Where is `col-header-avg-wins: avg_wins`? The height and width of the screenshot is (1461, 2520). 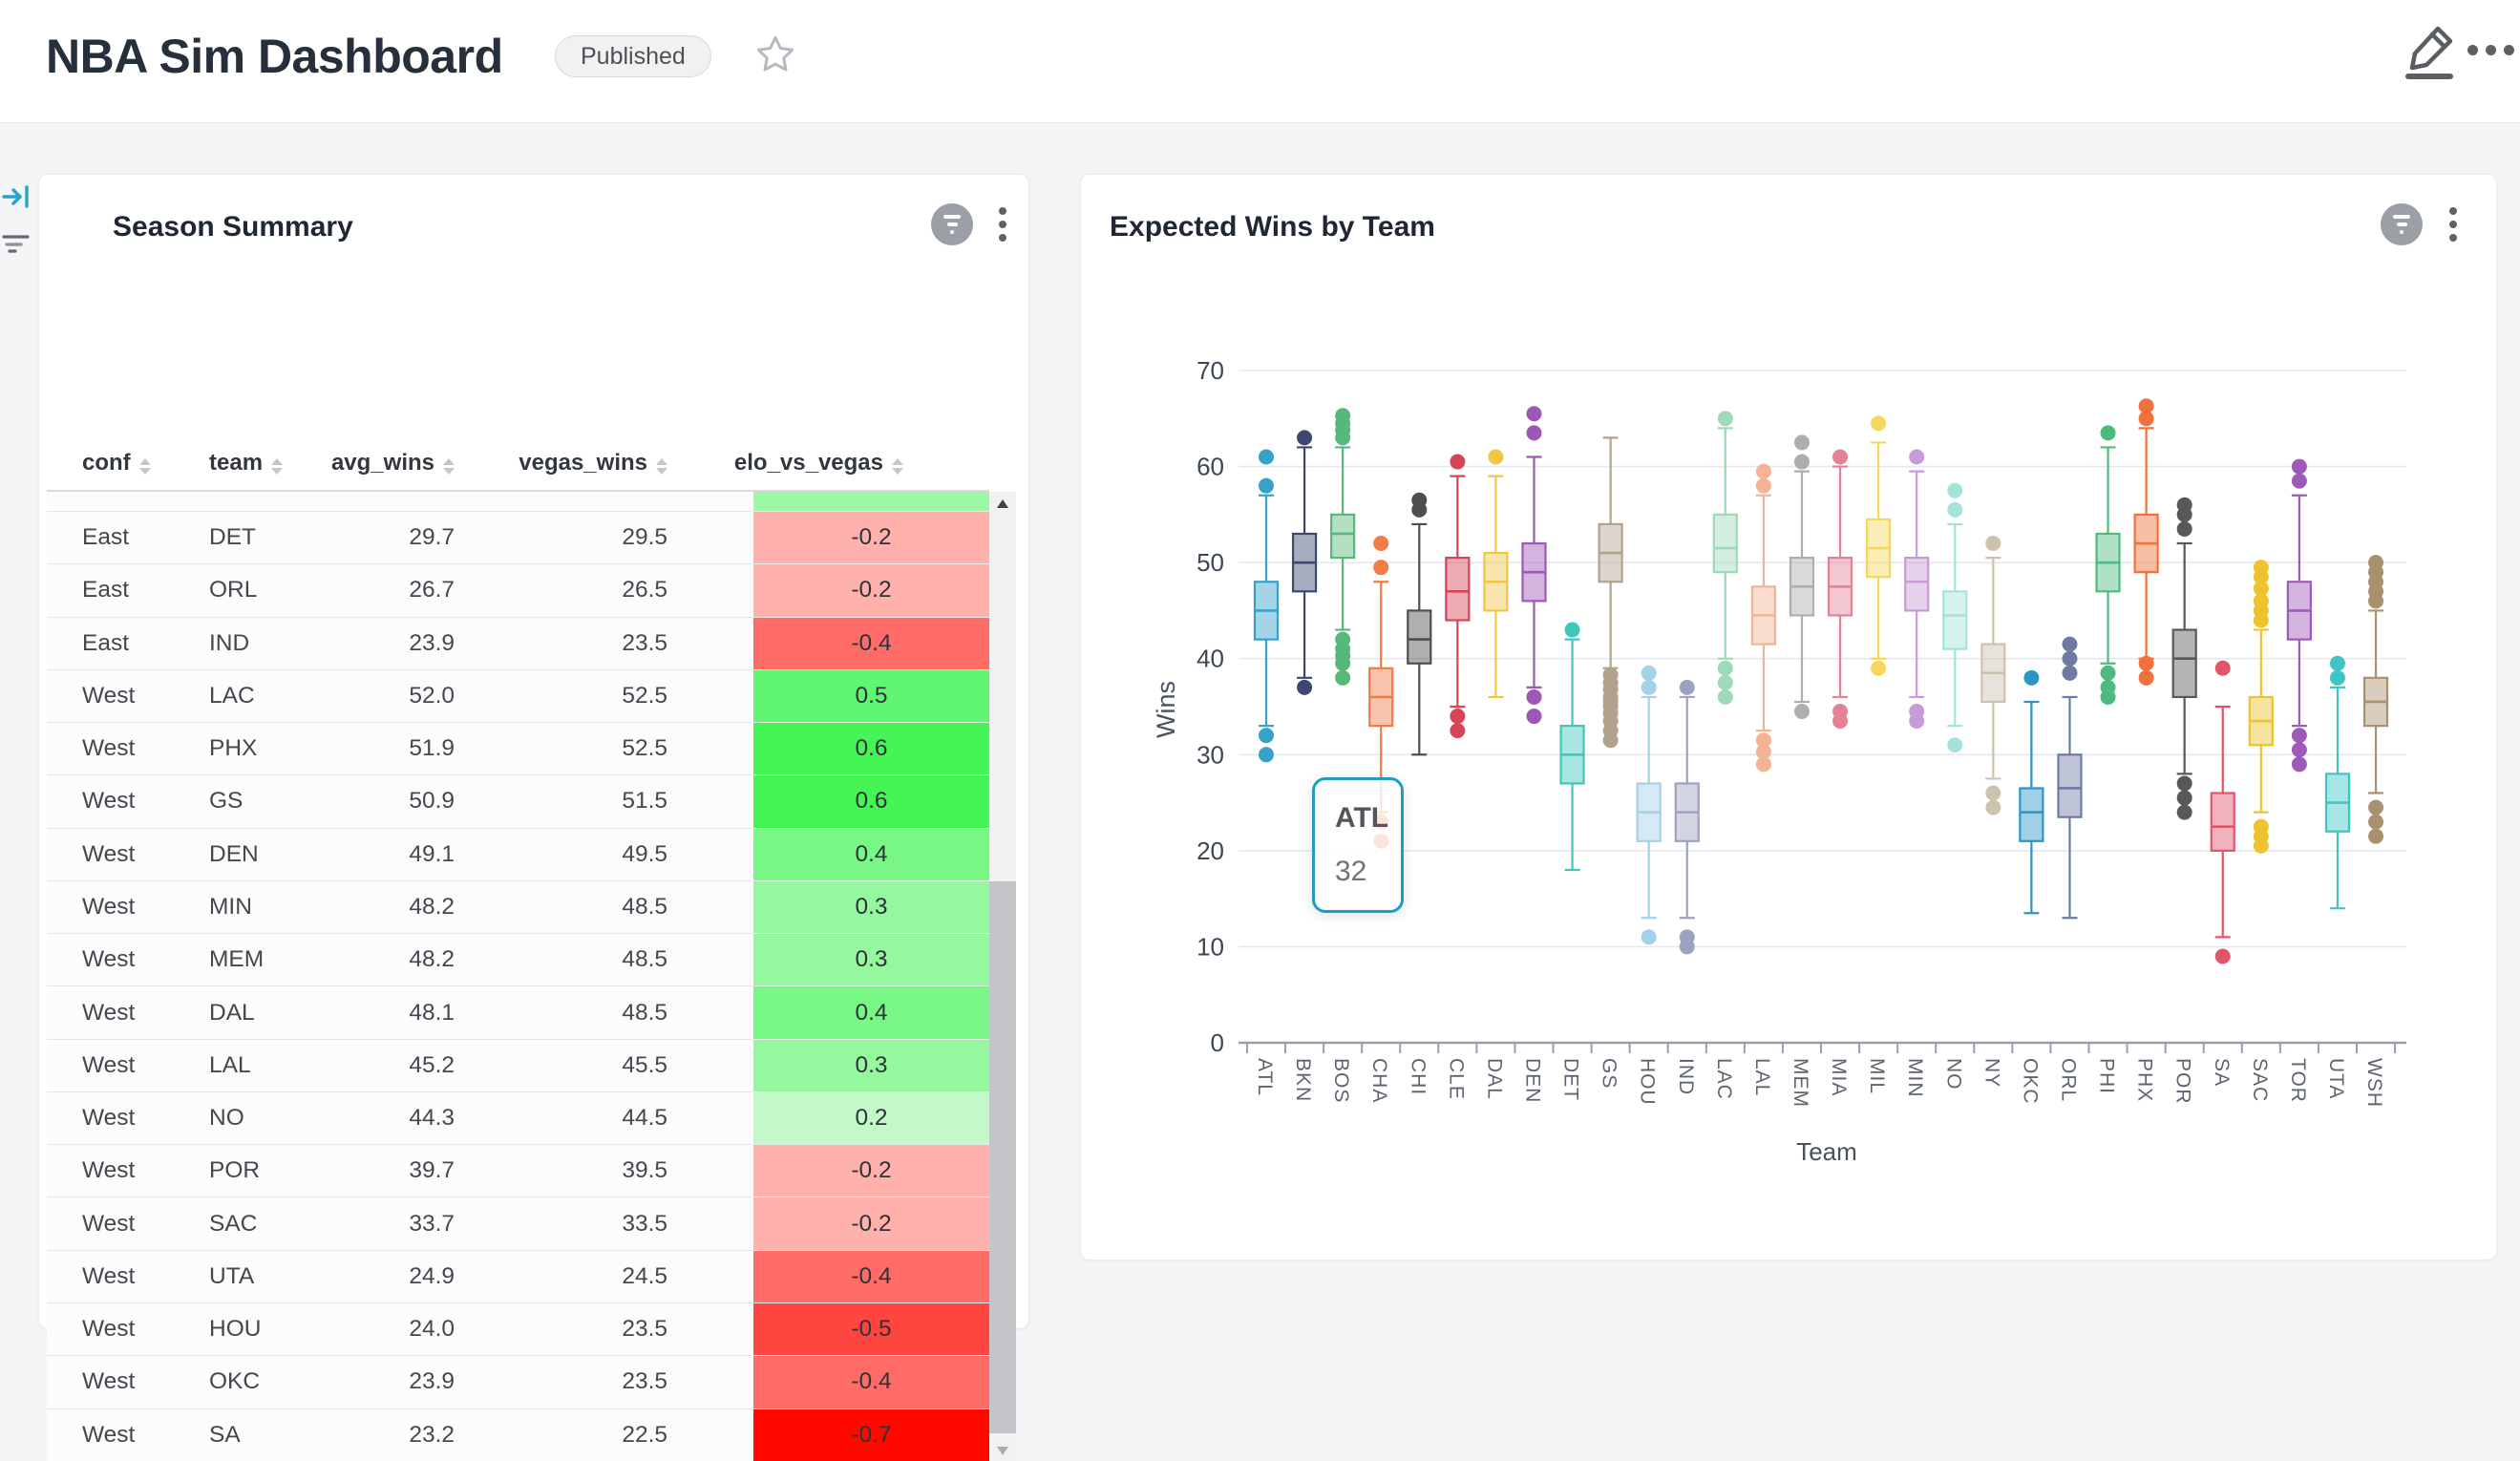
col-header-avg-wins: avg_wins is located at coordinates (376, 462).